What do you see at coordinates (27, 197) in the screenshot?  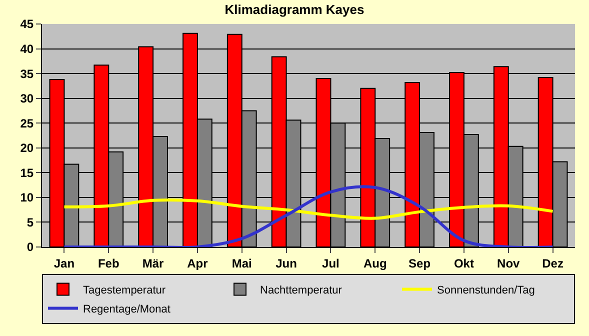 I see `y-tick-label: 10` at bounding box center [27, 197].